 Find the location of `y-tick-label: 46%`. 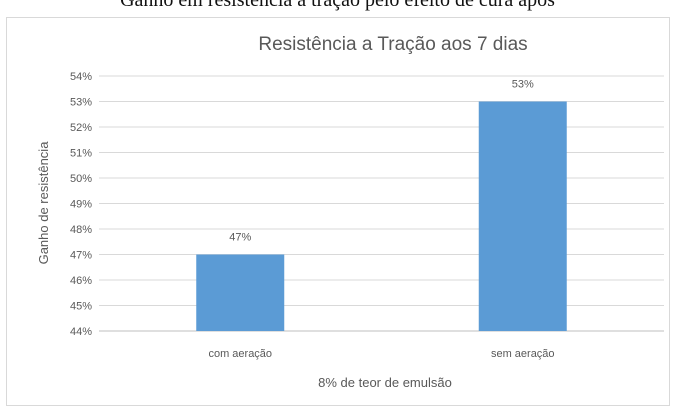

y-tick-label: 46% is located at coordinates (81, 281).